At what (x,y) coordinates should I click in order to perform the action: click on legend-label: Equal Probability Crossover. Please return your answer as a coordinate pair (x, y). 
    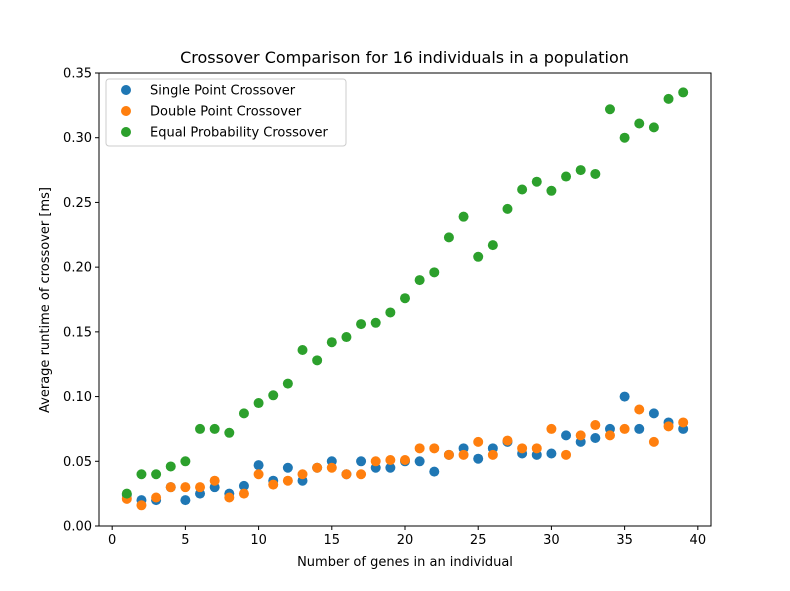
    Looking at the image, I should click on (239, 133).